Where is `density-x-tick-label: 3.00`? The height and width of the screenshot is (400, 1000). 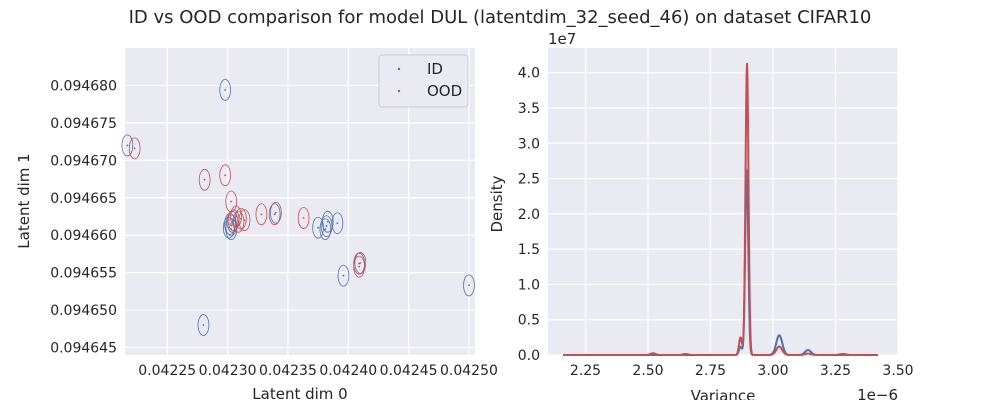
density-x-tick-label: 3.00 is located at coordinates (772, 371).